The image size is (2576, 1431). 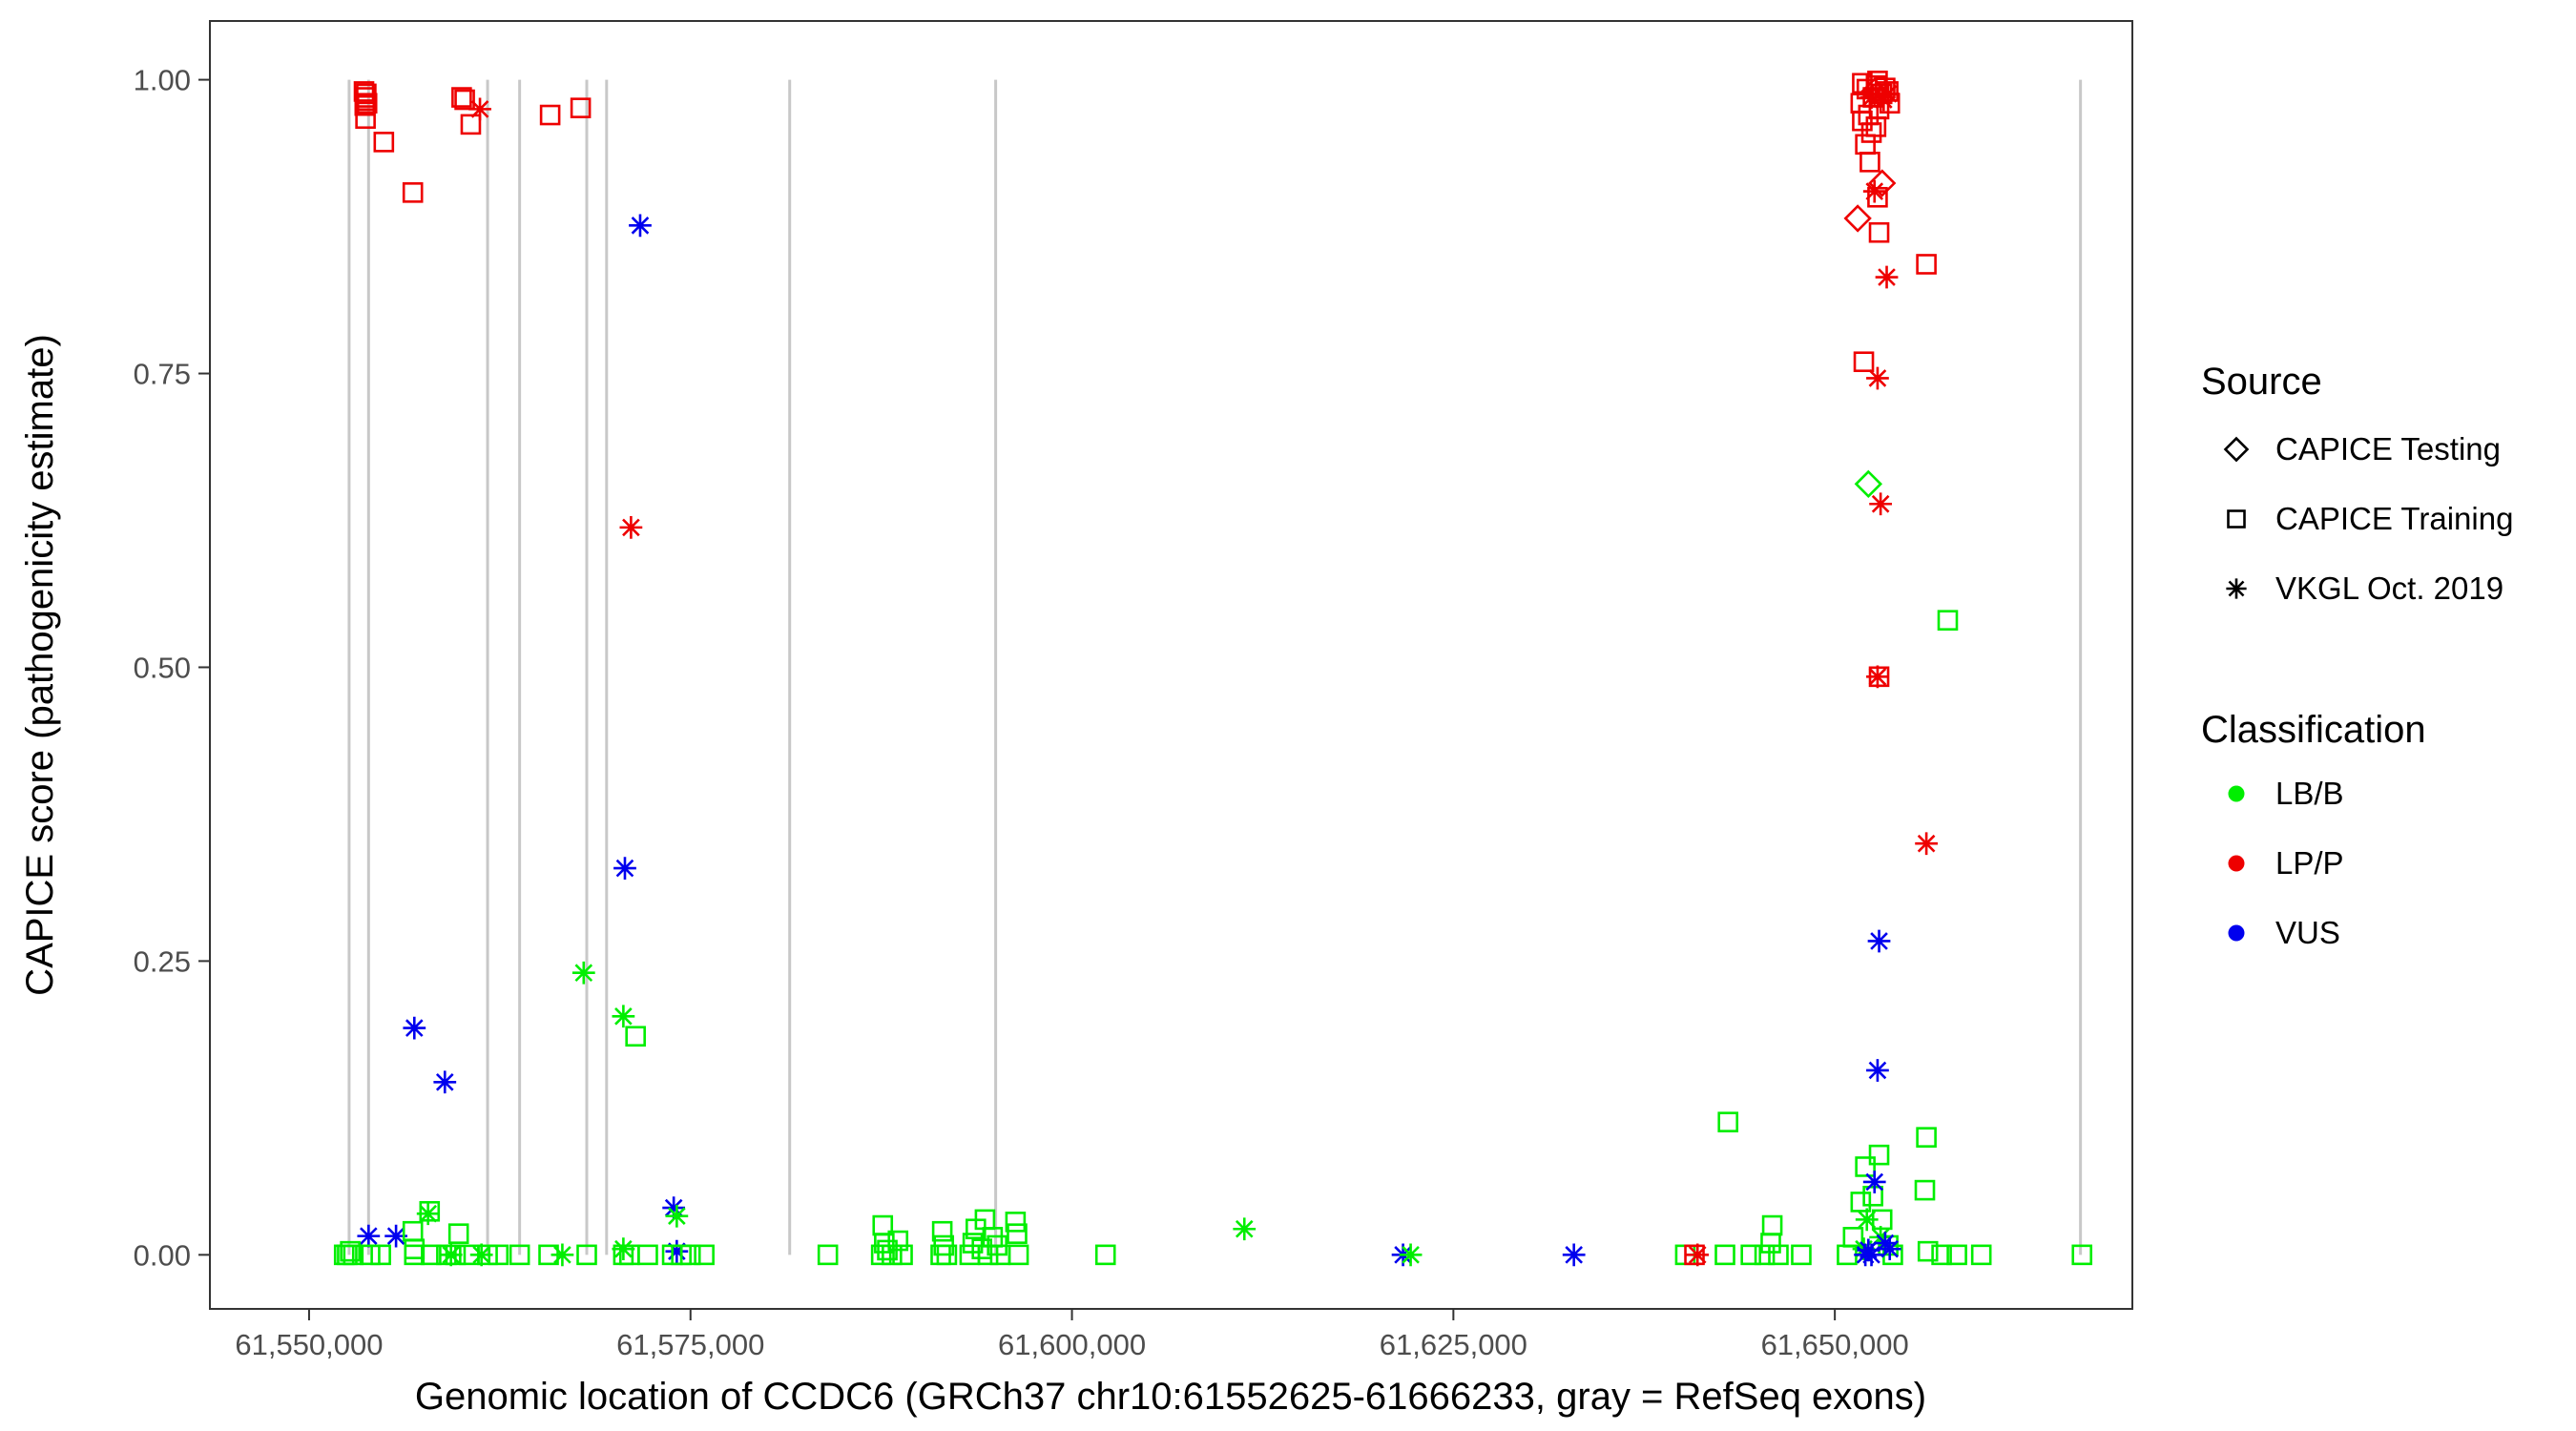 What do you see at coordinates (2309, 863) in the screenshot?
I see `legend-class-label: LP/P` at bounding box center [2309, 863].